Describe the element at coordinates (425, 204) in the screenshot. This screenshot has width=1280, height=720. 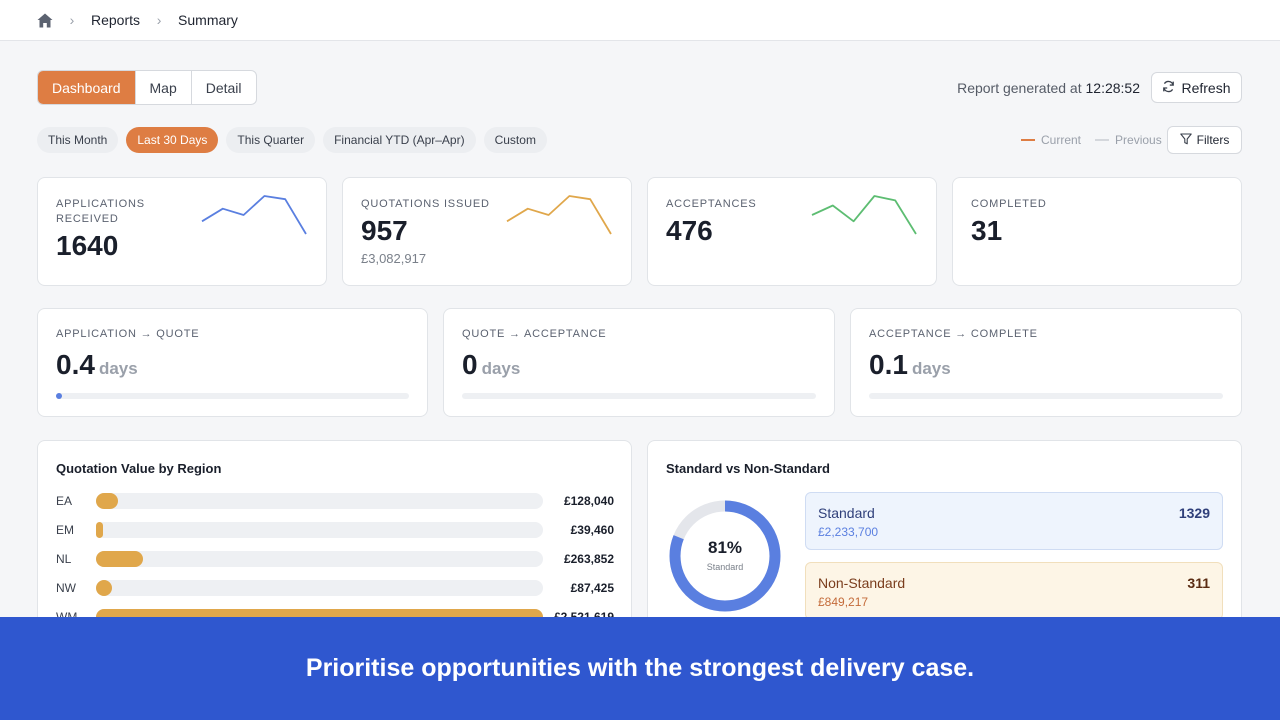
I see `kpi-label: QUOTATIONS ISSUED` at that location.